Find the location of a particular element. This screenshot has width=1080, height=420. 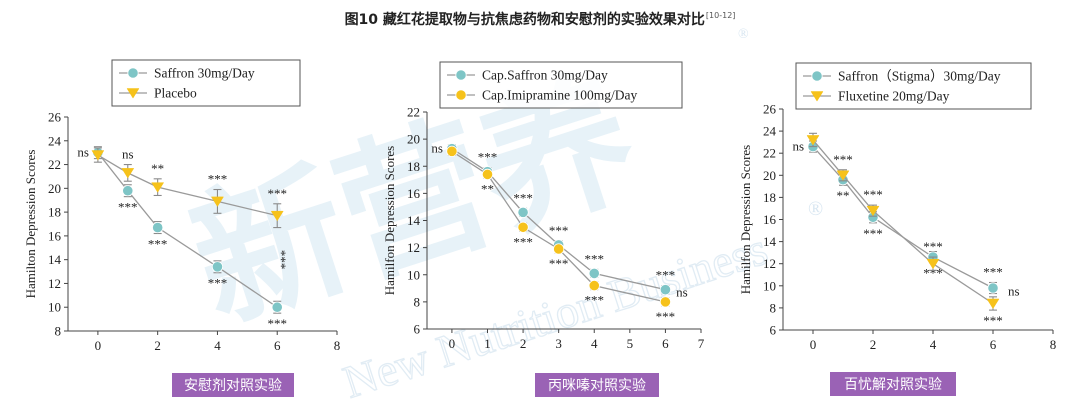

legend-label: Fluxetine 20mg/Day is located at coordinates (894, 96).